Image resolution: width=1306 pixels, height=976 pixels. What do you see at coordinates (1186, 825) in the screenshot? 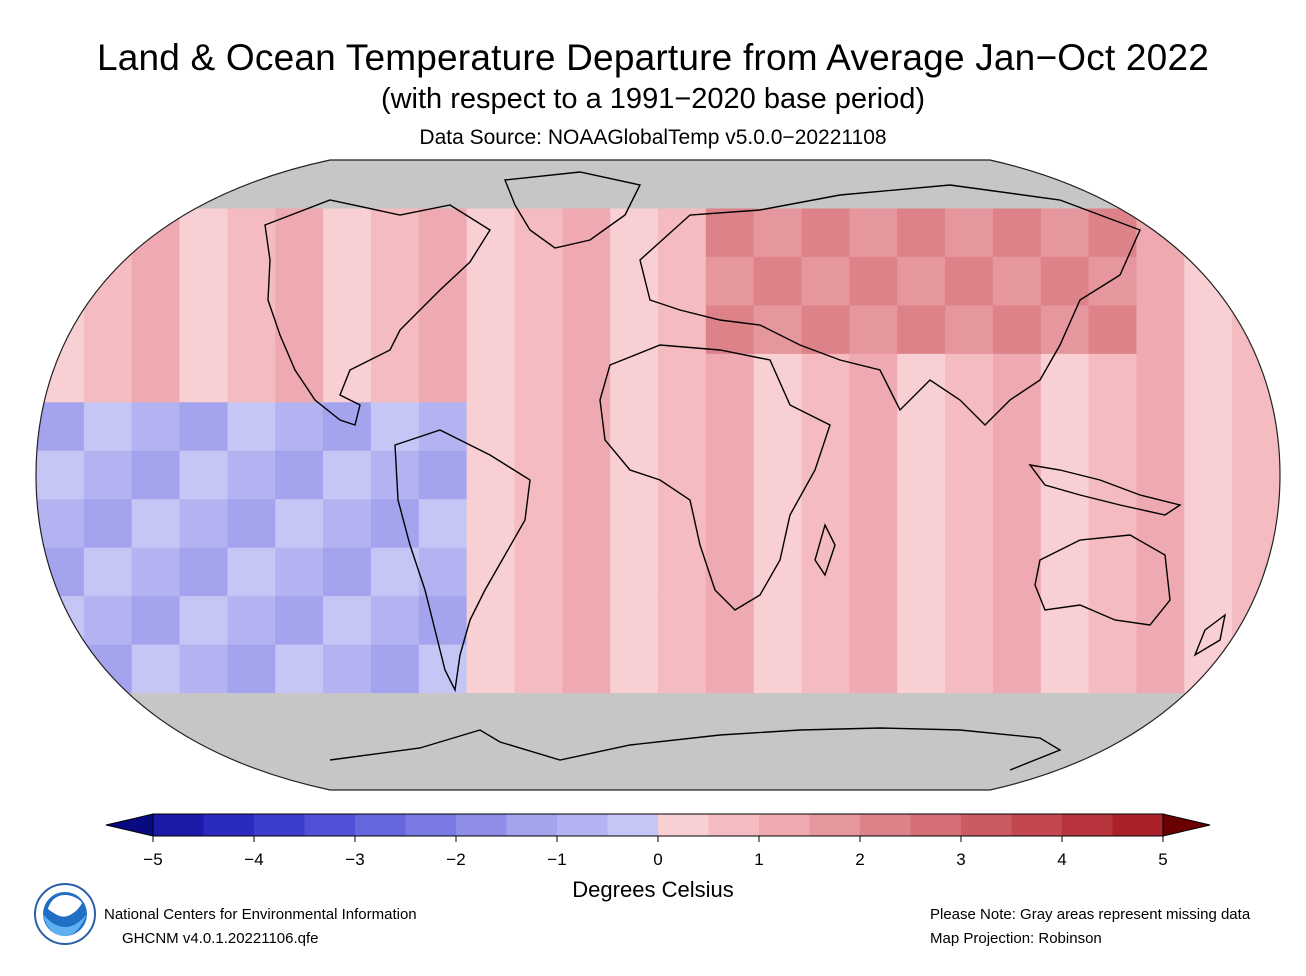
I see `colorbar-over-arrow` at bounding box center [1186, 825].